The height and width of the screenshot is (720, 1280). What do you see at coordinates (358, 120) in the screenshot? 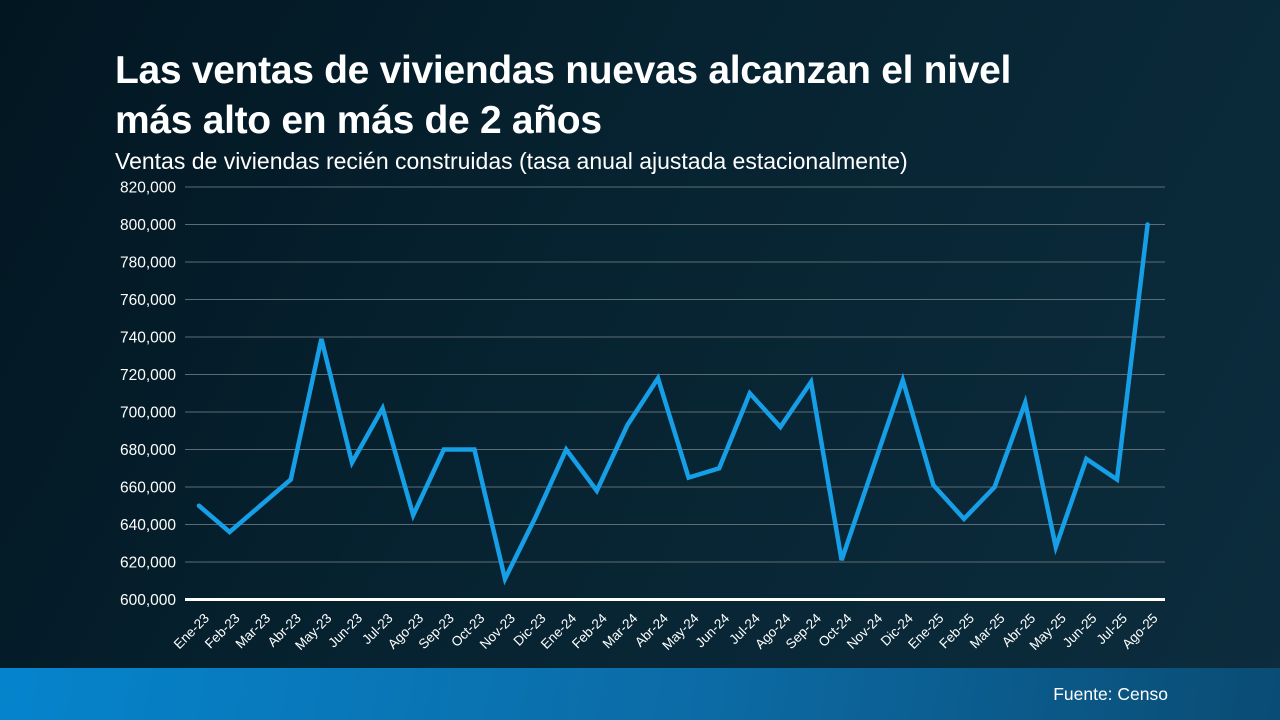
I see `chart-title-line-2: más alto en más de 2 años` at bounding box center [358, 120].